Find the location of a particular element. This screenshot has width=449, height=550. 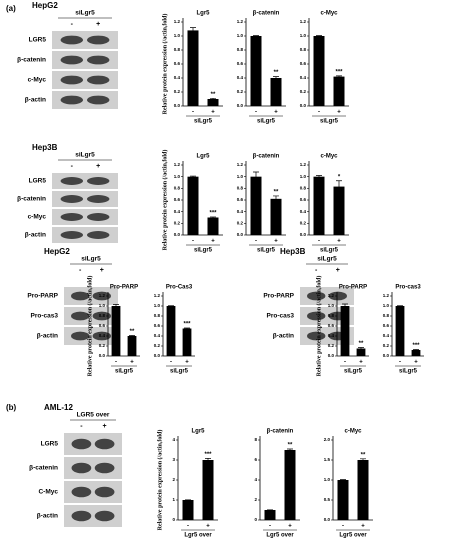

cell-line: AML-12 is located at coordinates (58, 407).